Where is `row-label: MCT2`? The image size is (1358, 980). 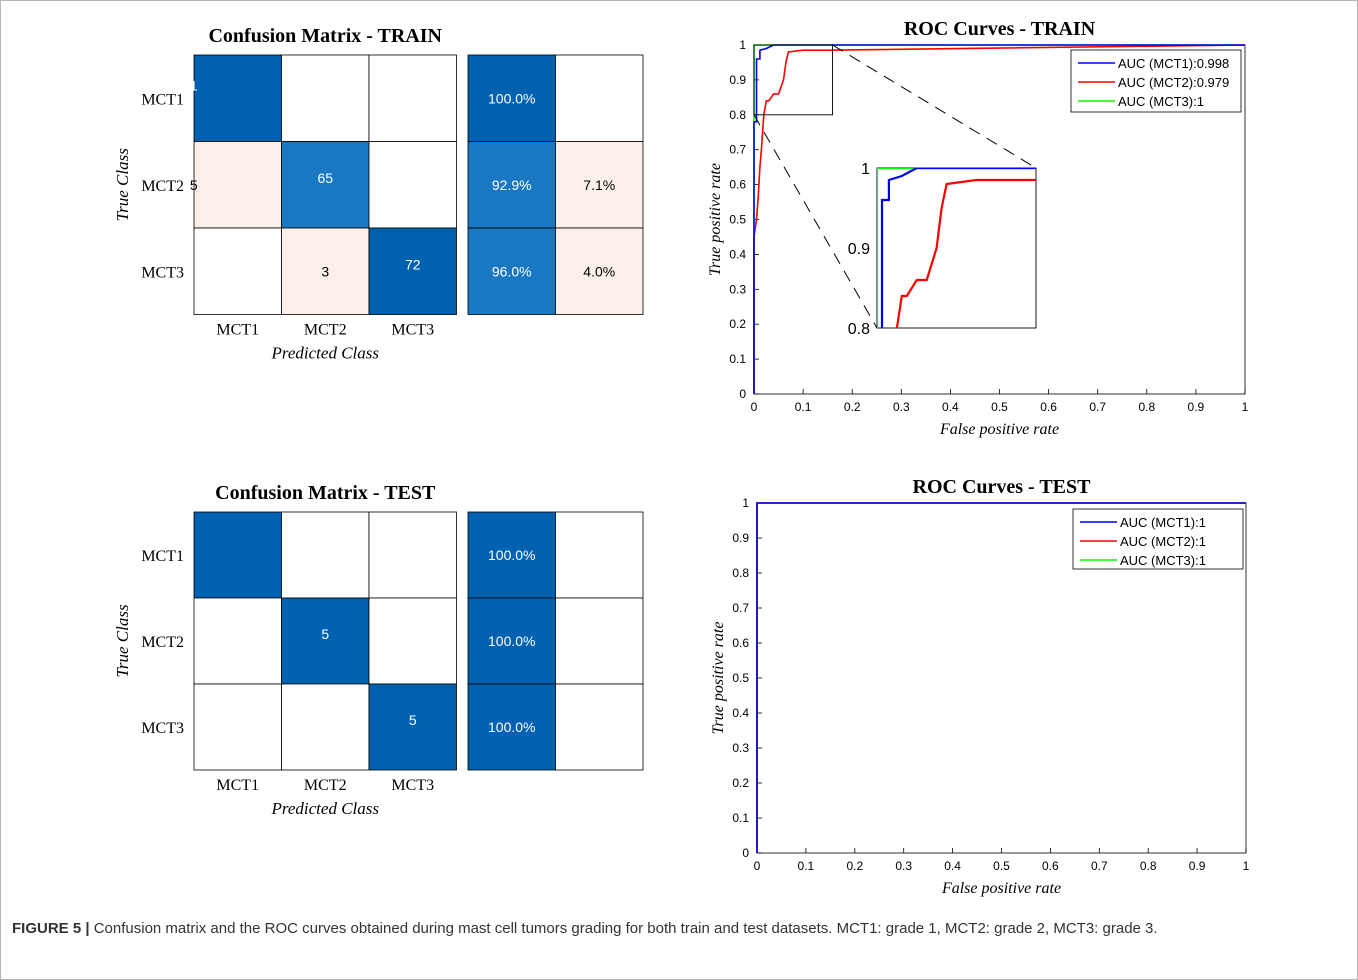 row-label: MCT2 is located at coordinates (162, 186).